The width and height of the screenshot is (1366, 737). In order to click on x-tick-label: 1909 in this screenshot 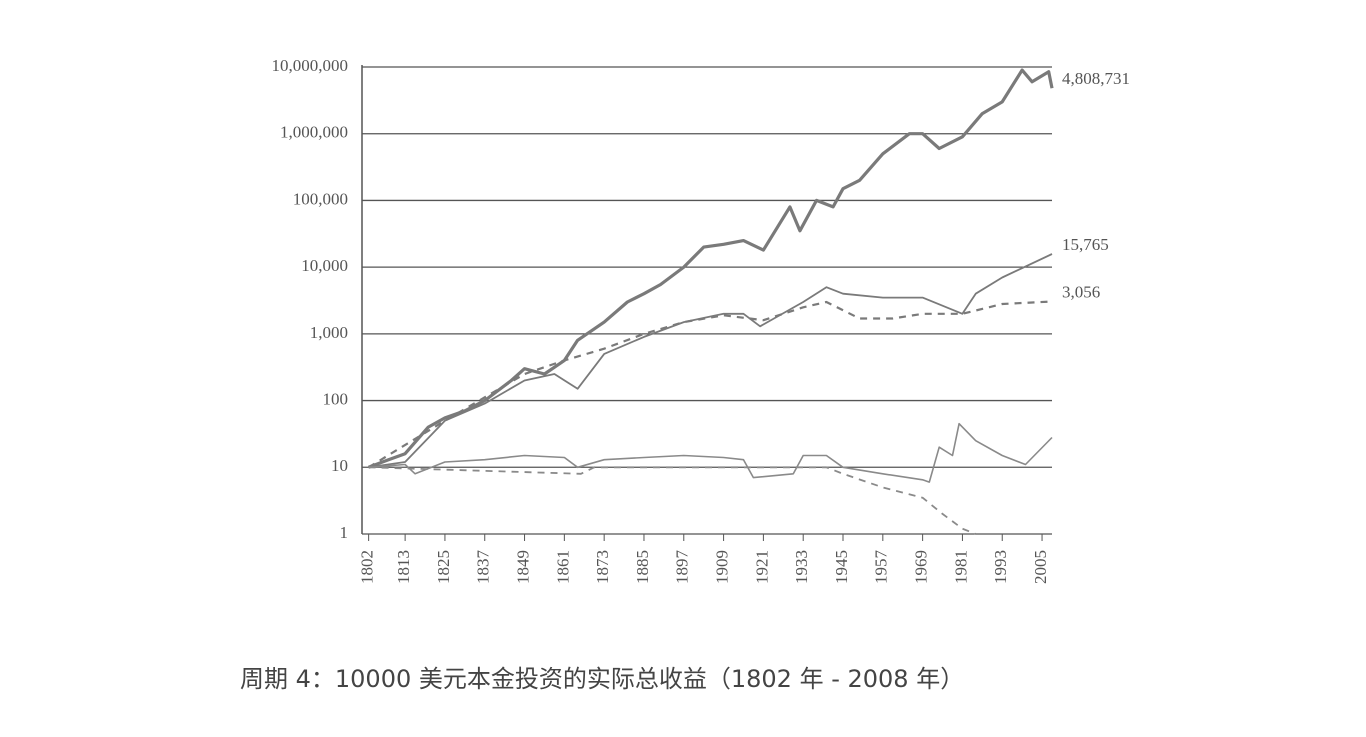, I will do `click(721, 567)`.